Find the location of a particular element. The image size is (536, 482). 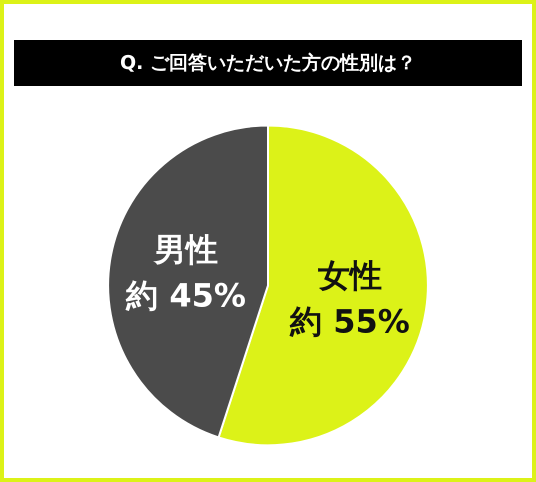

chart-title: Q. ご回答いただいた方の性別は？ is located at coordinates (268, 63).